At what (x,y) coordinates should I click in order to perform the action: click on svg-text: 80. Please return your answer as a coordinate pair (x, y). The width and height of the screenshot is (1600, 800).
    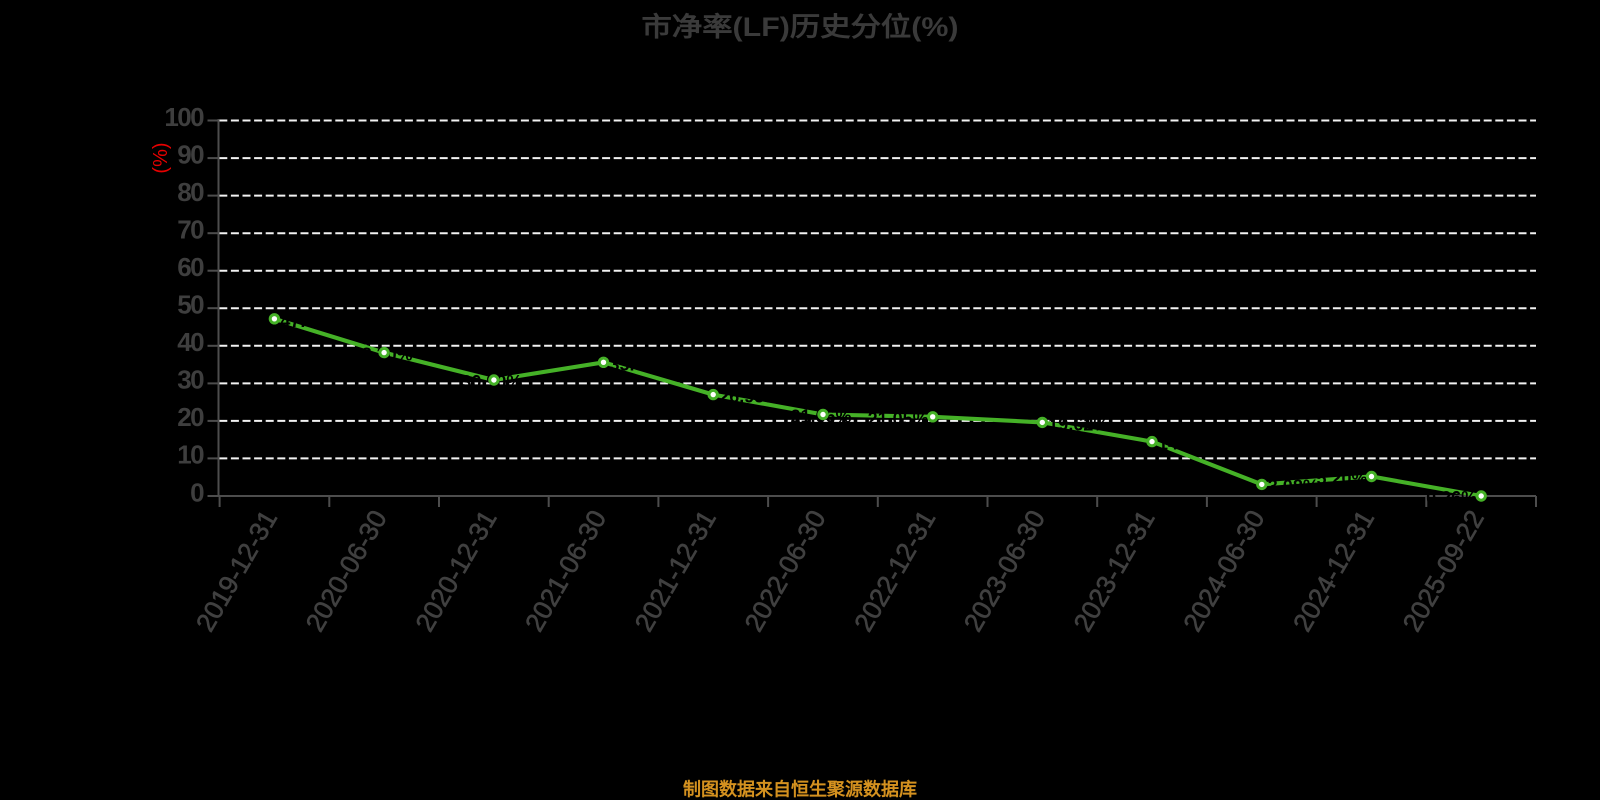
    Looking at the image, I should click on (190, 192).